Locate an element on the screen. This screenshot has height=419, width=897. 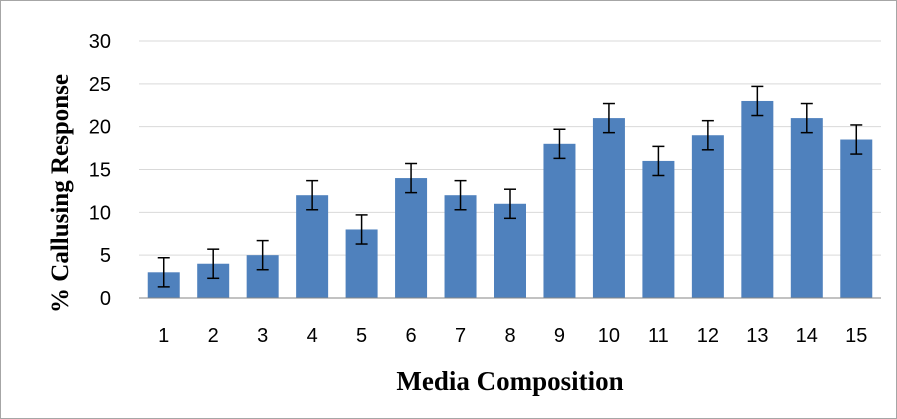
y-tick-labels: 0 5 10 15 20 25 30 is located at coordinates (100, 170).